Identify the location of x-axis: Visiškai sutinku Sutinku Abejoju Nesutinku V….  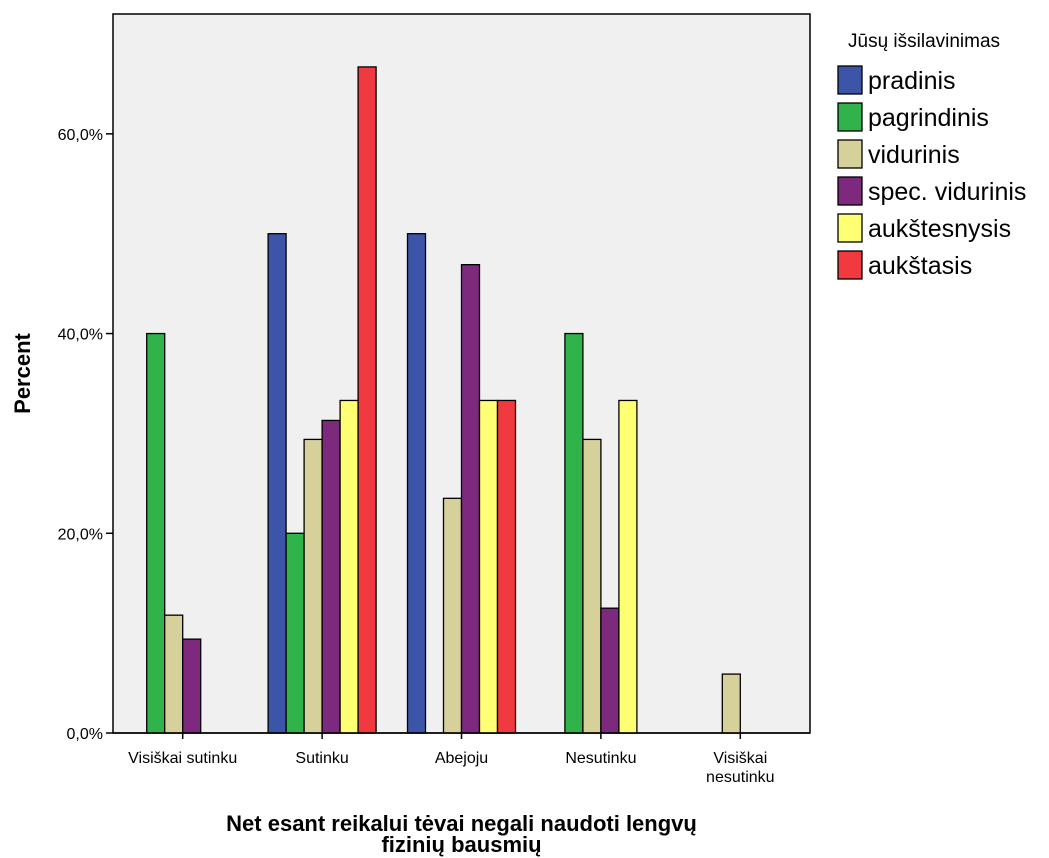
(451, 759).